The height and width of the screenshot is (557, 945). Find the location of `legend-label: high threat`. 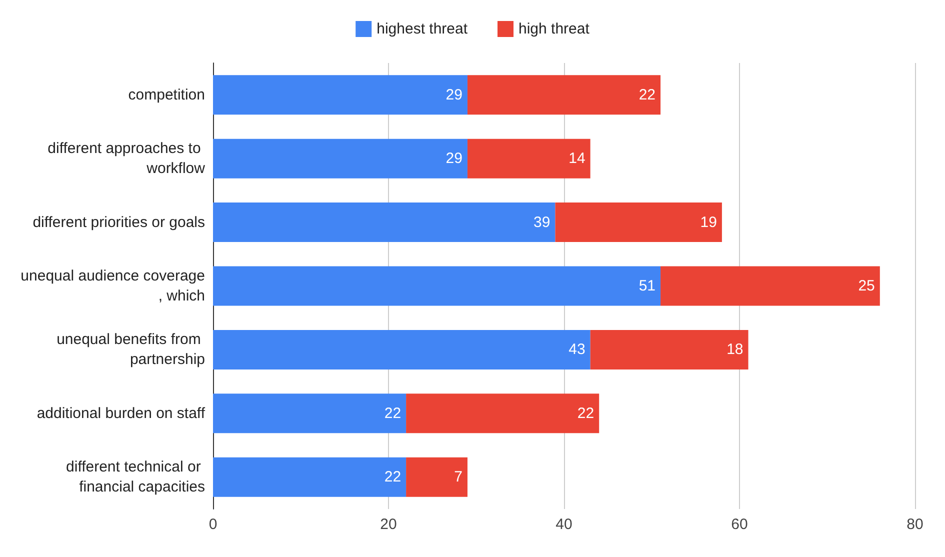

legend-label: high threat is located at coordinates (554, 29).